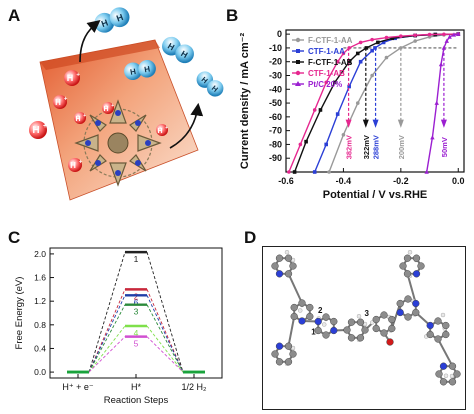  Describe the element at coordinates (279, 34) in the screenshot. I see `y-tick-label: 0` at that location.